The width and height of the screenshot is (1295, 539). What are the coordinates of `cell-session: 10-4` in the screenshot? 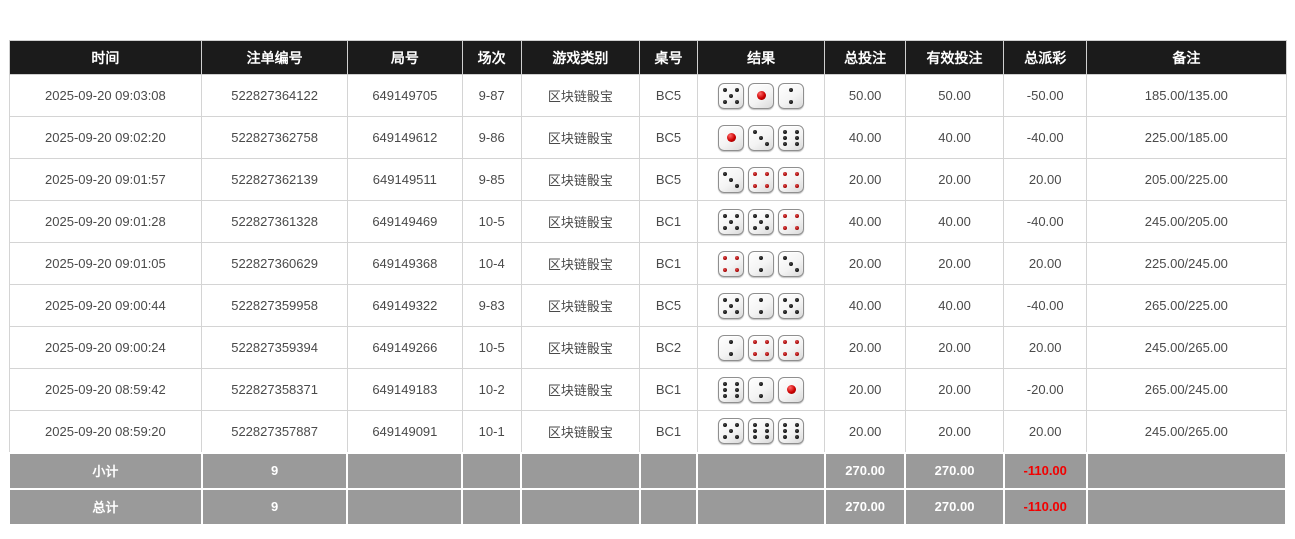 It's located at (491, 263).